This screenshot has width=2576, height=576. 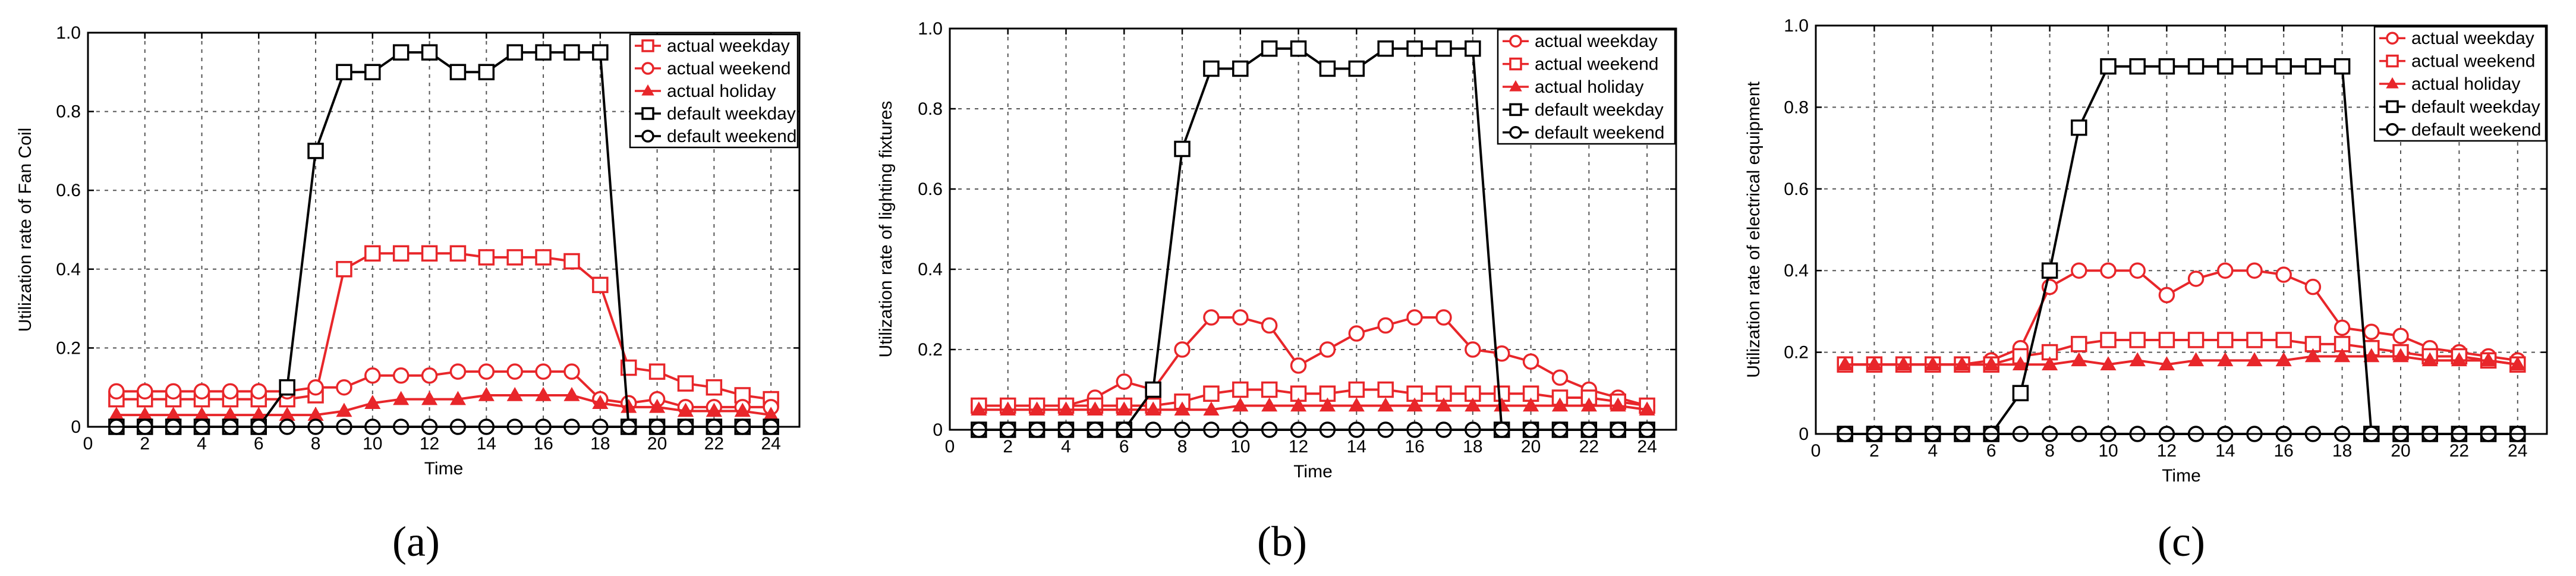 I want to click on x-tick-label: 4, so click(x=202, y=444).